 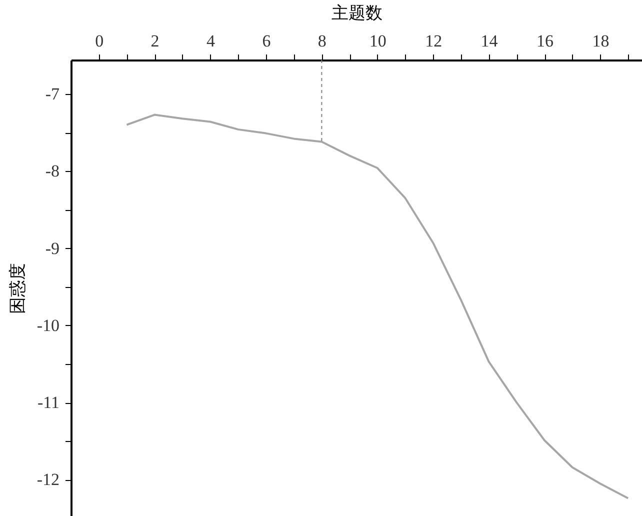 I want to click on y-axis-title: 困惑度, so click(x=17, y=288).